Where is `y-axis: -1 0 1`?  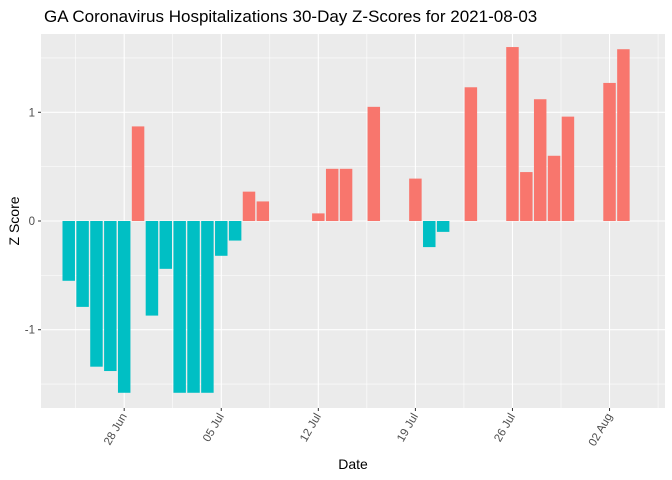 y-axis: -1 0 1 is located at coordinates (33, 222).